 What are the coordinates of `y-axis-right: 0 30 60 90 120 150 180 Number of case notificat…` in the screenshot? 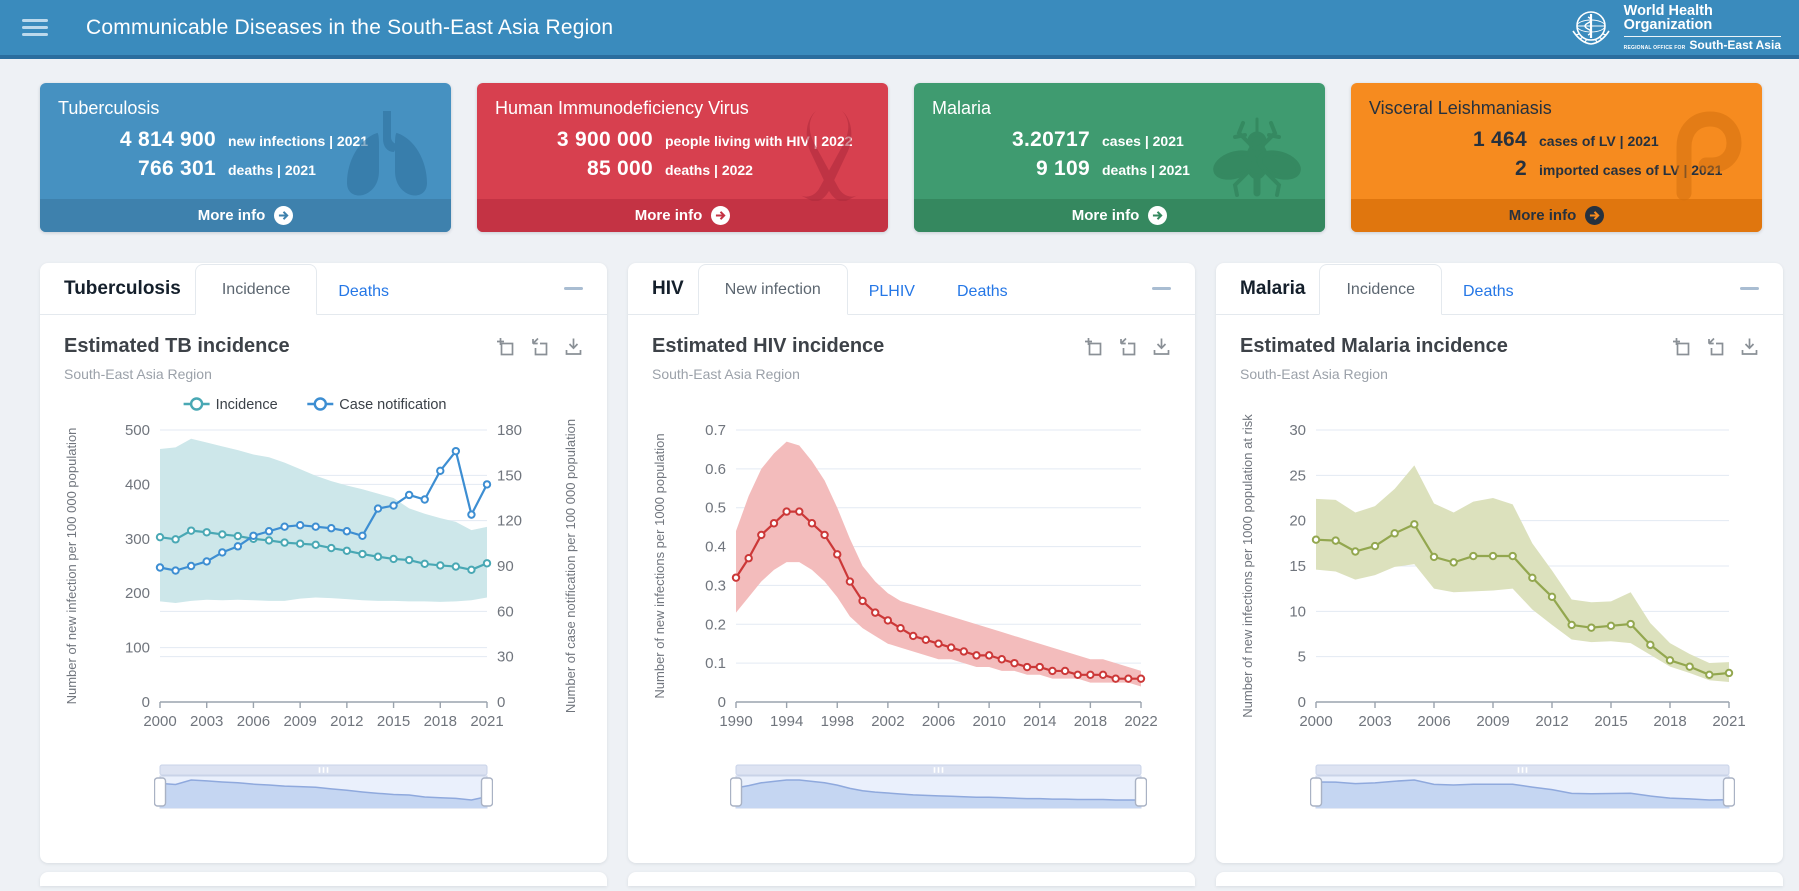 It's located at (537, 566).